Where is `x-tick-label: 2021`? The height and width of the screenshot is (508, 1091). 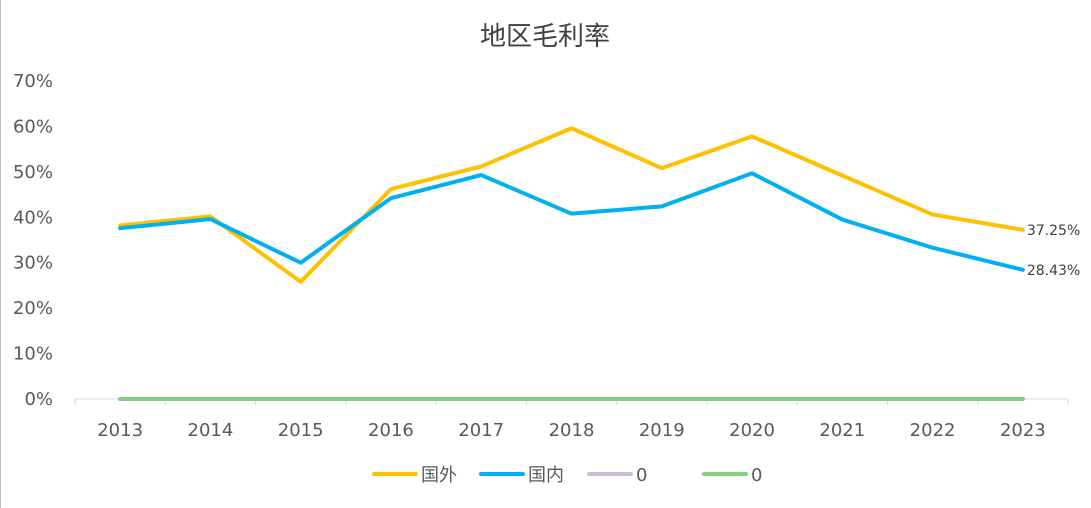 x-tick-label: 2021 is located at coordinates (842, 430).